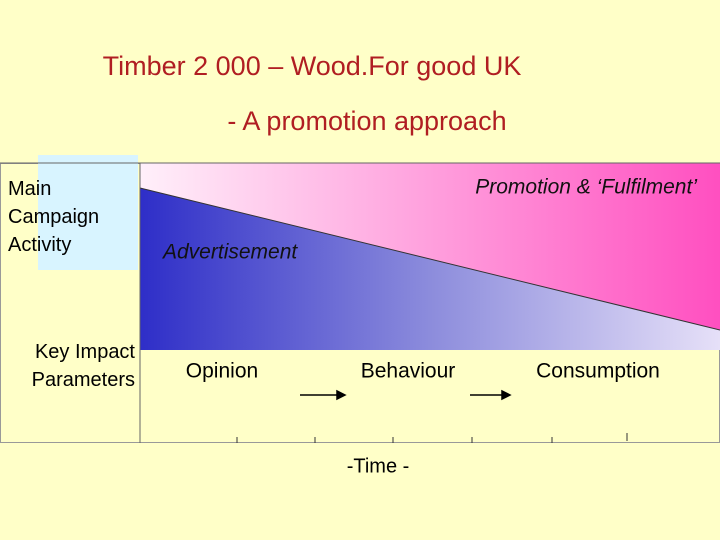 Image resolution: width=720 pixels, height=540 pixels. Describe the element at coordinates (53, 217) in the screenshot. I see `row-label: Main Campaign Activity` at that location.